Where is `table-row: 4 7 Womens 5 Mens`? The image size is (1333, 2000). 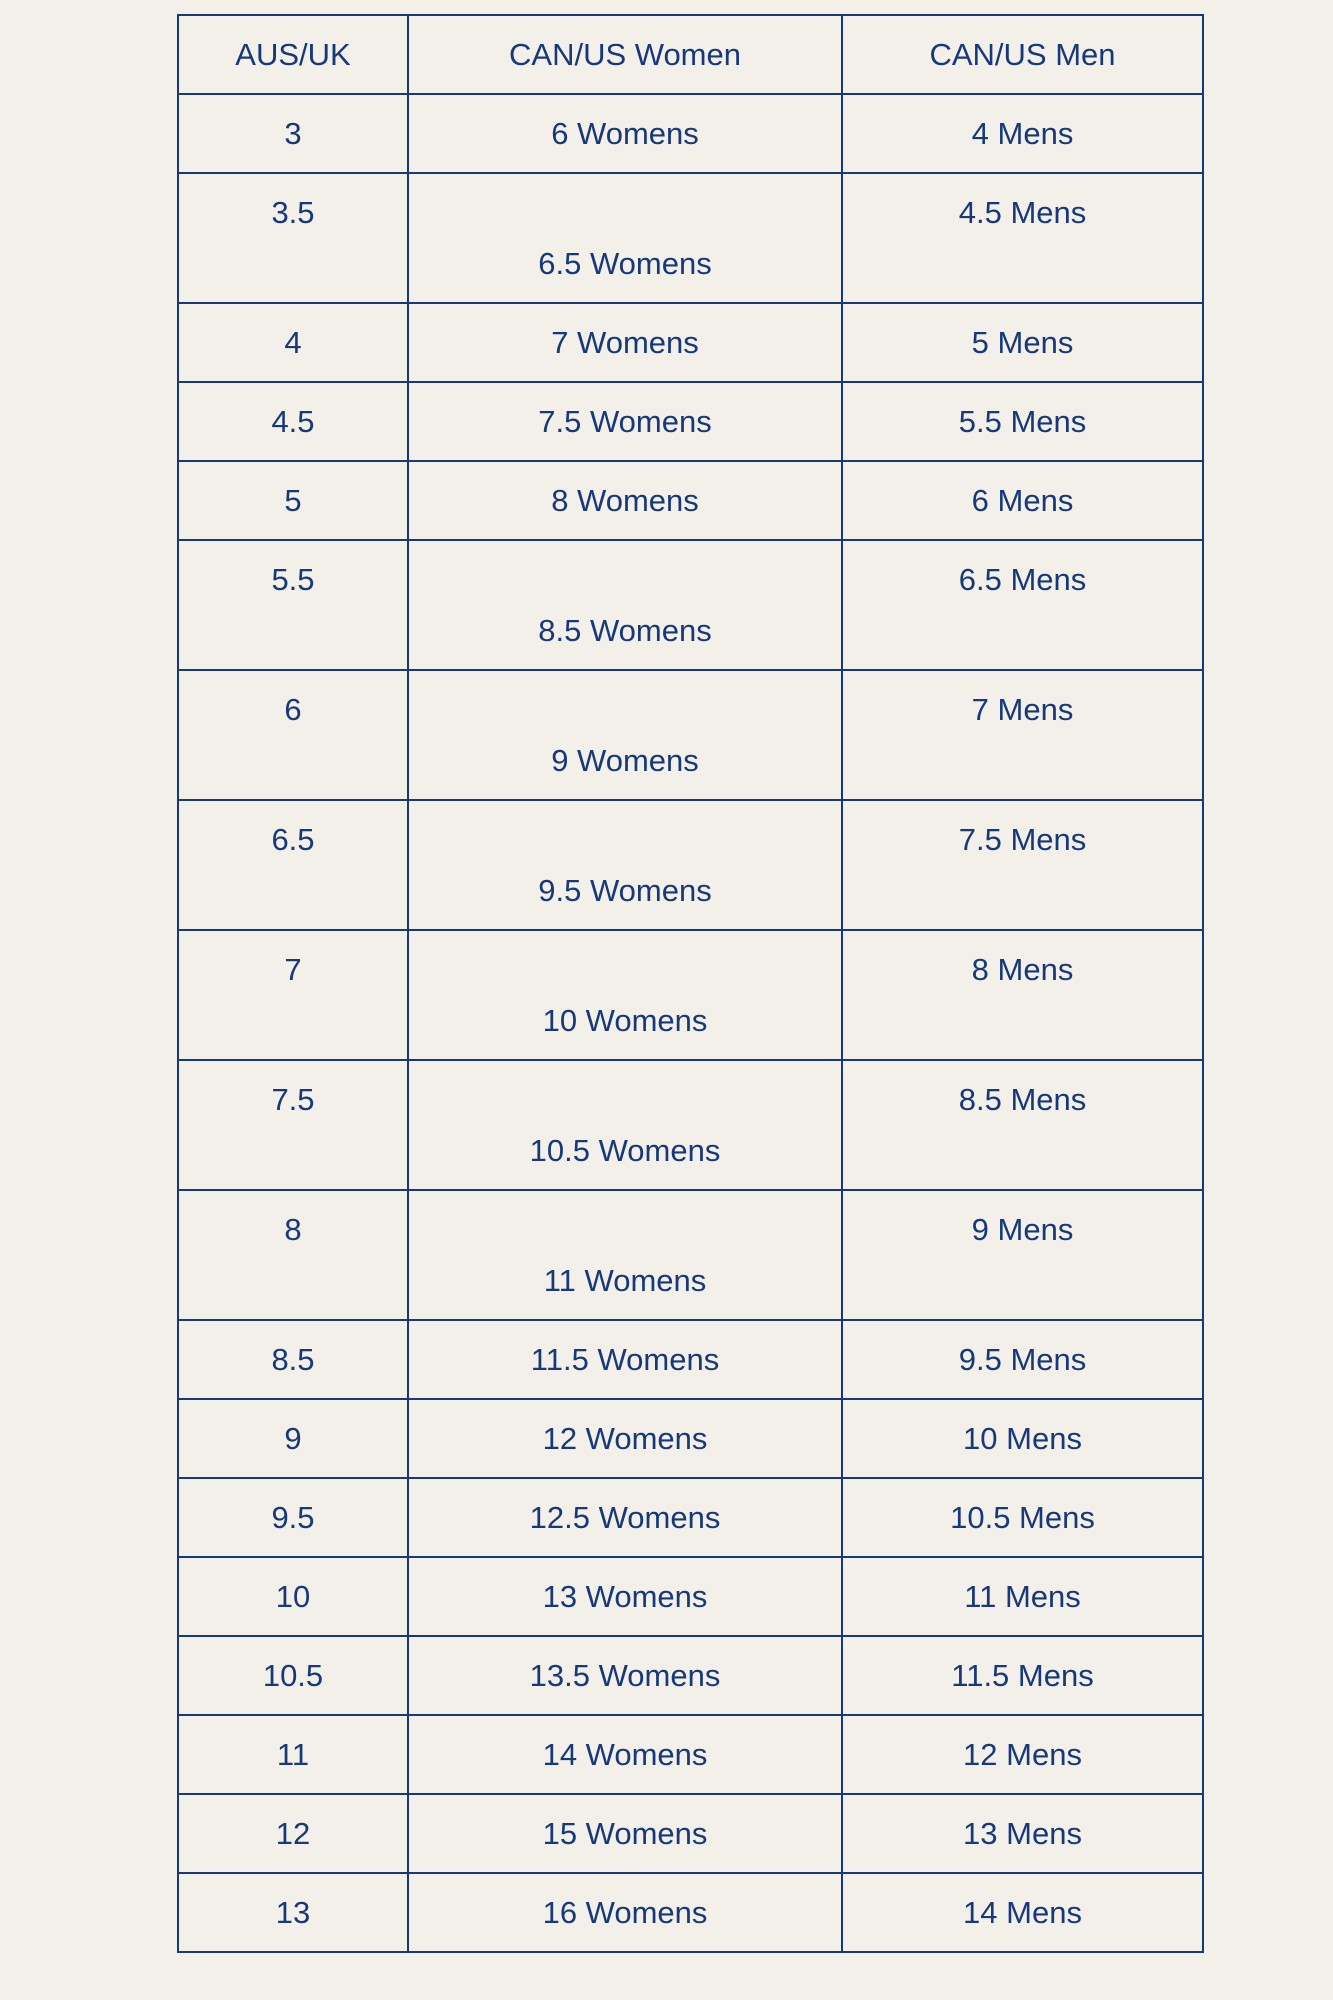
table-row: 4 7 Womens 5 Mens is located at coordinates (690, 342).